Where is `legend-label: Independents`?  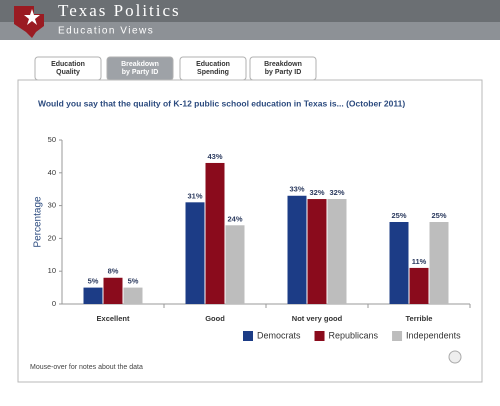
legend-label: Independents is located at coordinates (433, 335).